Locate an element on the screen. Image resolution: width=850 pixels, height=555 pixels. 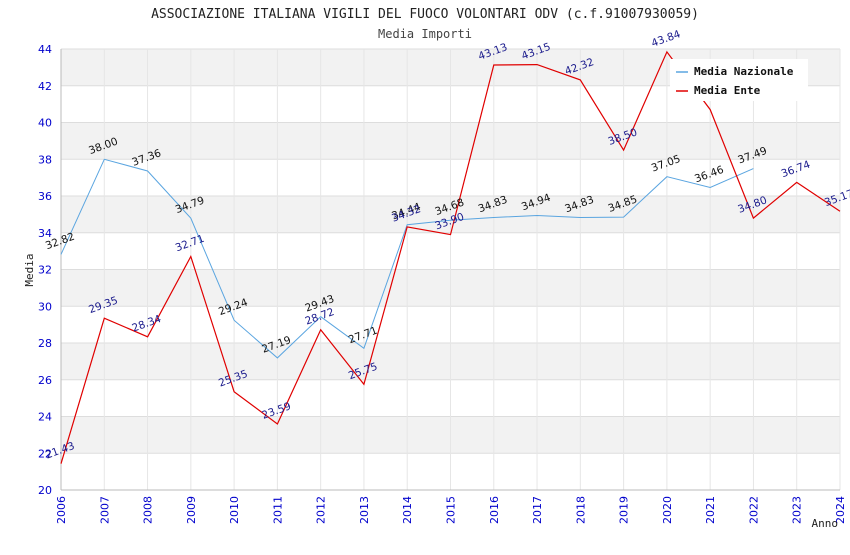
data-label-ente: 43.84 is located at coordinates (666, 39).